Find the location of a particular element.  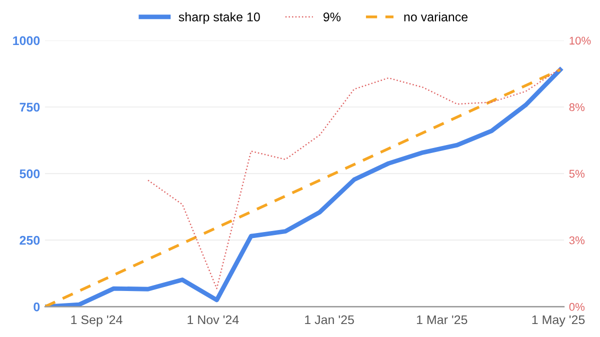

legend-label: 9% is located at coordinates (332, 17).